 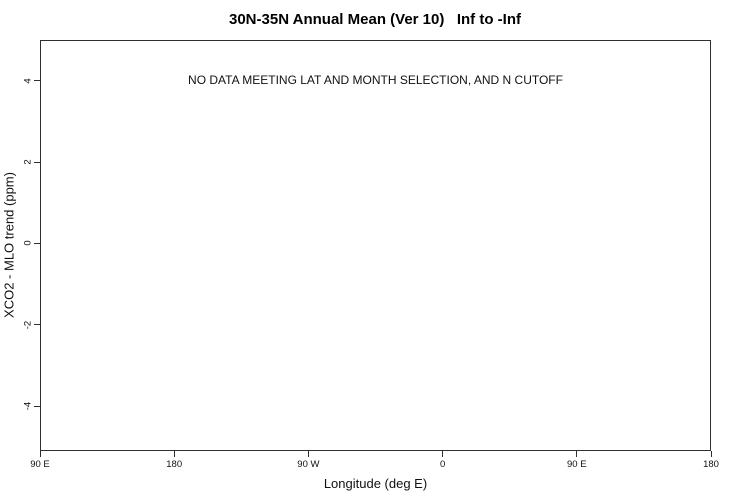 I want to click on x-axis-tick-label: 90 W, so click(x=308, y=464).